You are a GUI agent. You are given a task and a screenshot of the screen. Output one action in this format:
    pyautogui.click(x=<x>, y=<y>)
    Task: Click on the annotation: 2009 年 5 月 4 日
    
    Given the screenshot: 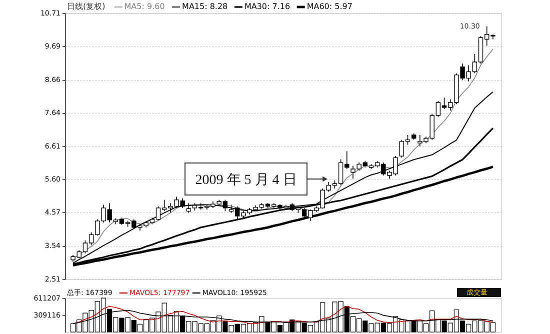 What is the action you would take?
    pyautogui.click(x=246, y=180)
    